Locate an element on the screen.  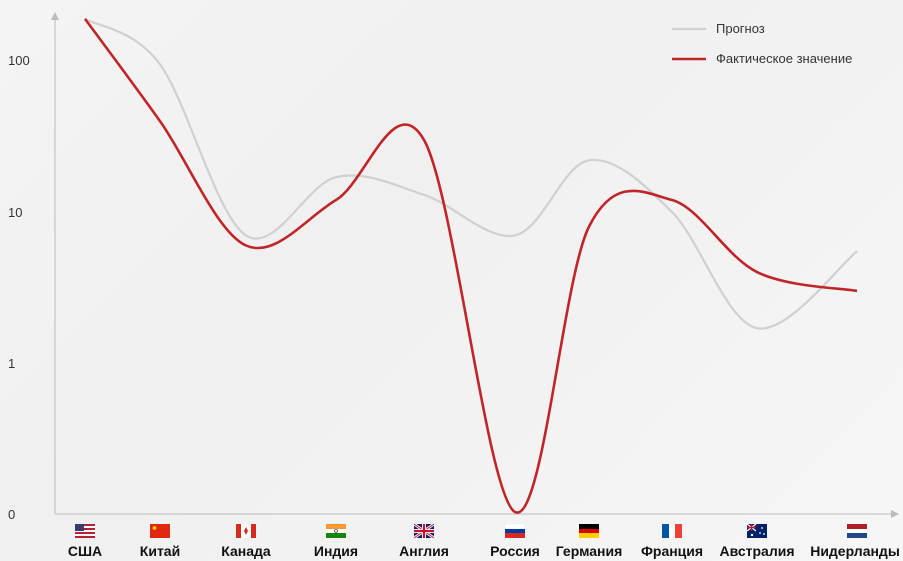
category-cn: Китай is located at coordinates (160, 541).